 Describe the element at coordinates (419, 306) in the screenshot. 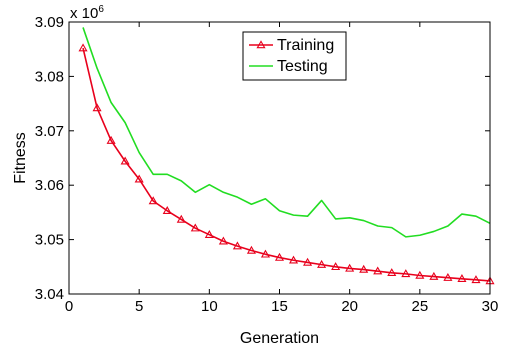

I see `x-tick-label: 25` at that location.